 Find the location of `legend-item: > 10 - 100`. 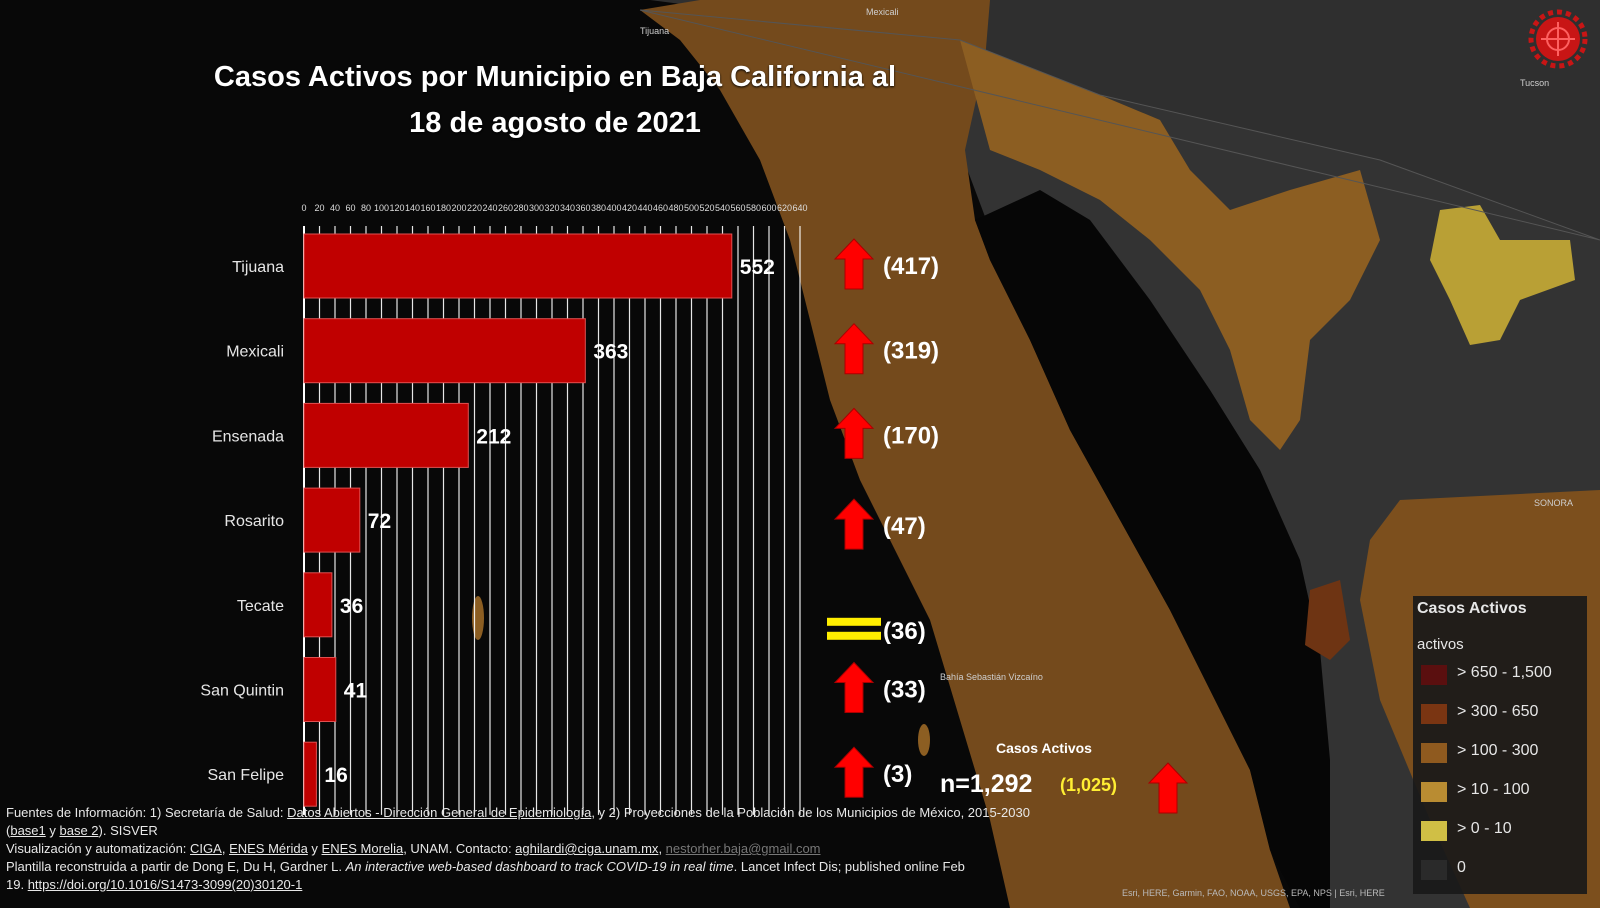

legend-item: > 10 - 100 is located at coordinates (1504, 792).